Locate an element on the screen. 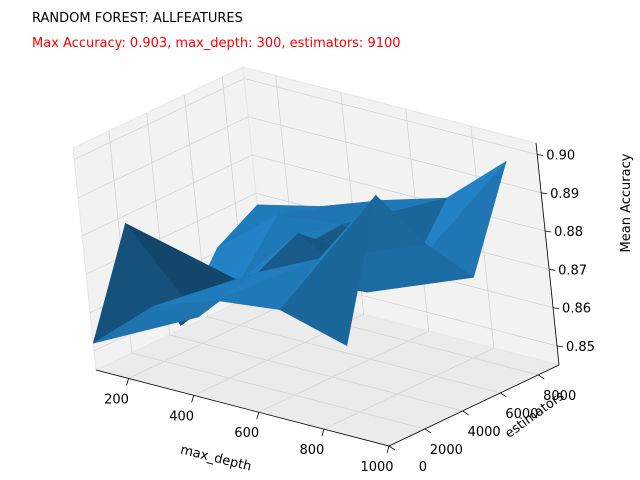 The image size is (640, 480). z-tick-label: 0.89 is located at coordinates (564, 194).